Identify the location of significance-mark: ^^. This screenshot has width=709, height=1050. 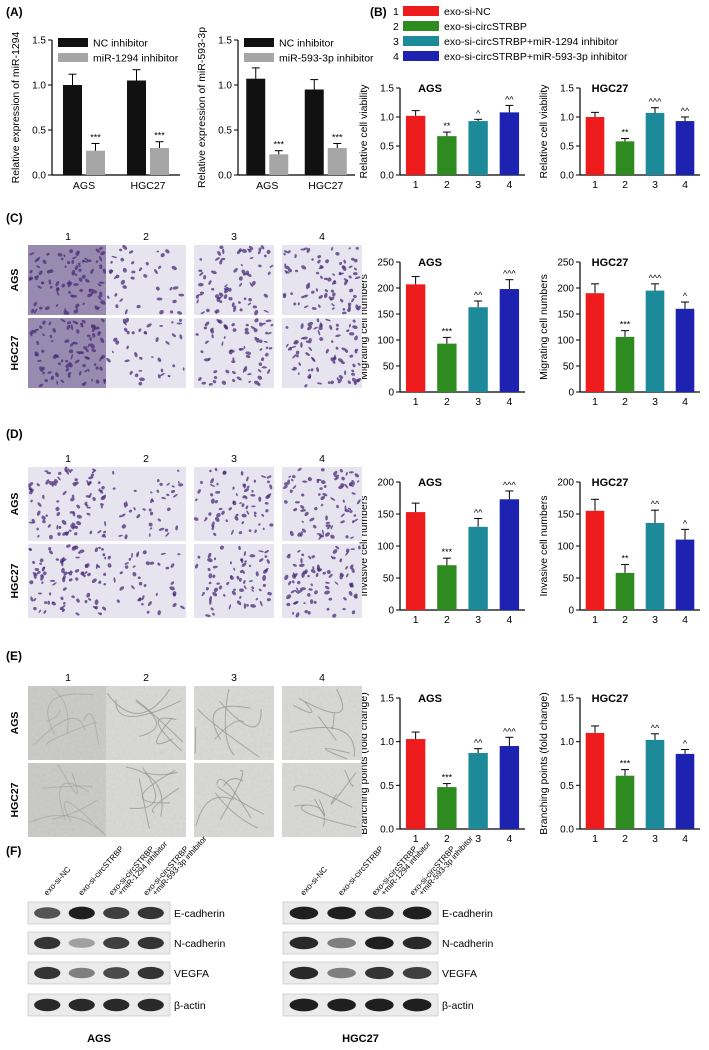
(655, 504).